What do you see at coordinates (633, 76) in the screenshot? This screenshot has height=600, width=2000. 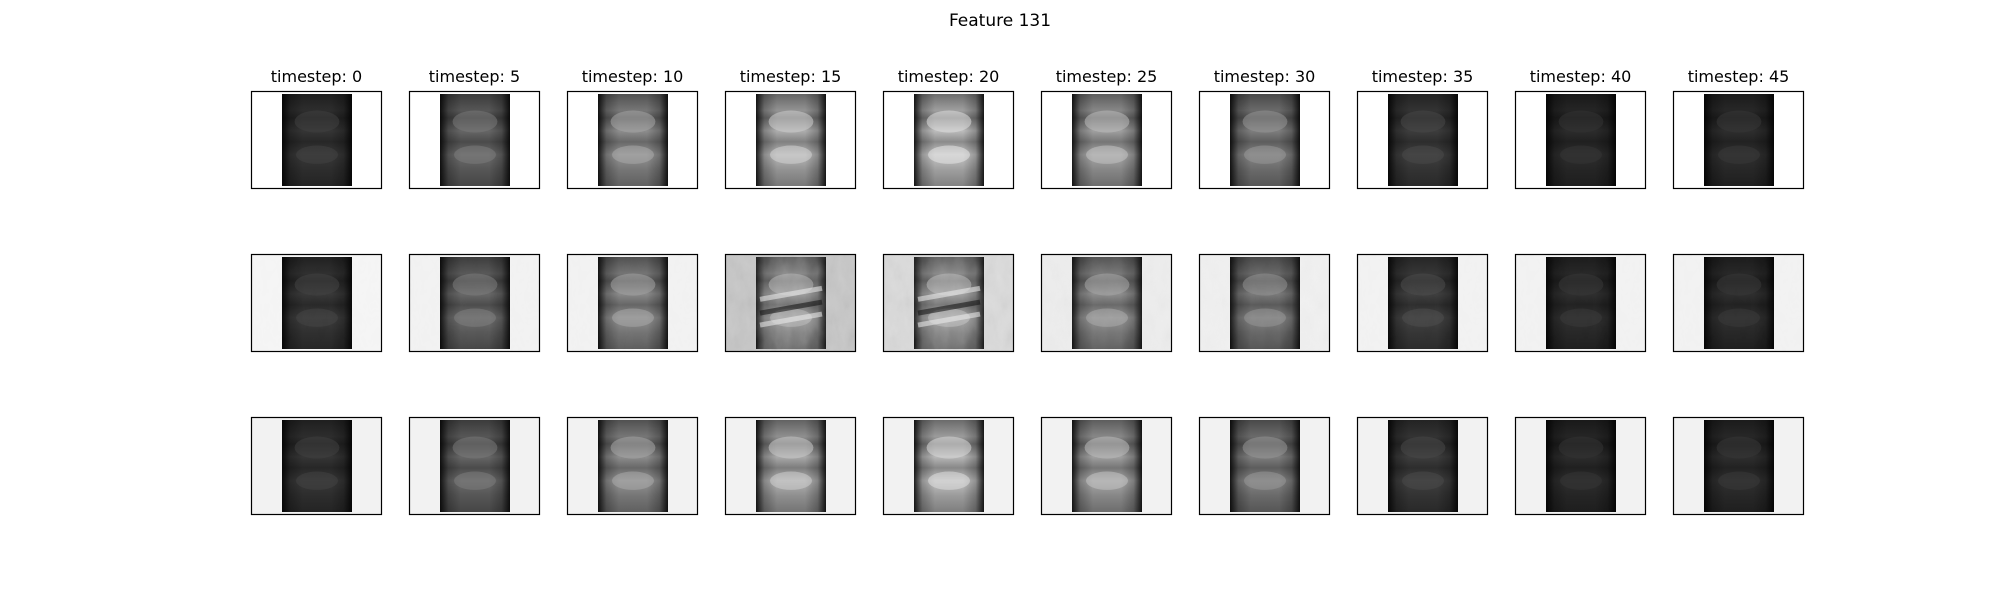 I see `column-title: timestep: 10` at bounding box center [633, 76].